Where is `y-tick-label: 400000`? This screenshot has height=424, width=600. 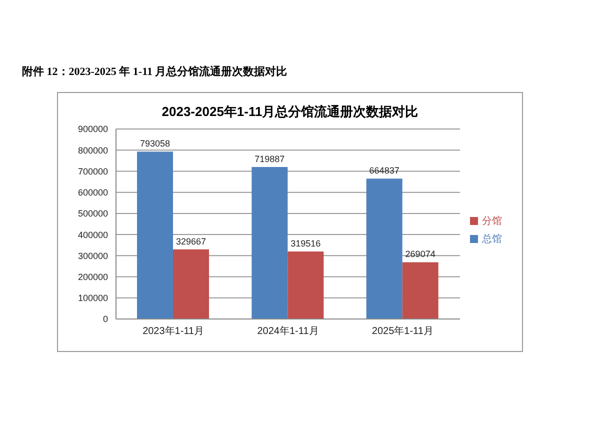 y-tick-label: 400000 is located at coordinates (93, 235).